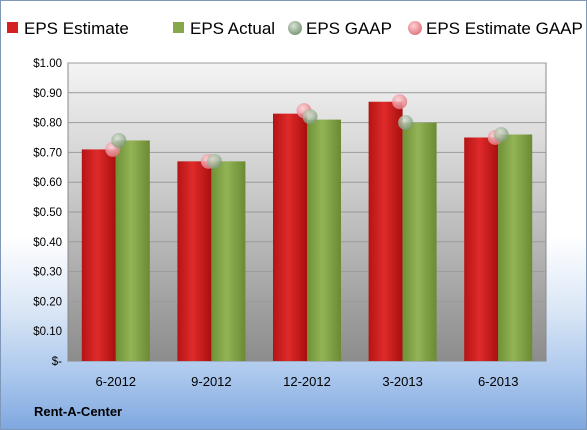 Image resolution: width=587 pixels, height=430 pixels. Describe the element at coordinates (504, 28) in the screenshot. I see `legend-label: EPS Estimate GAAP` at that location.